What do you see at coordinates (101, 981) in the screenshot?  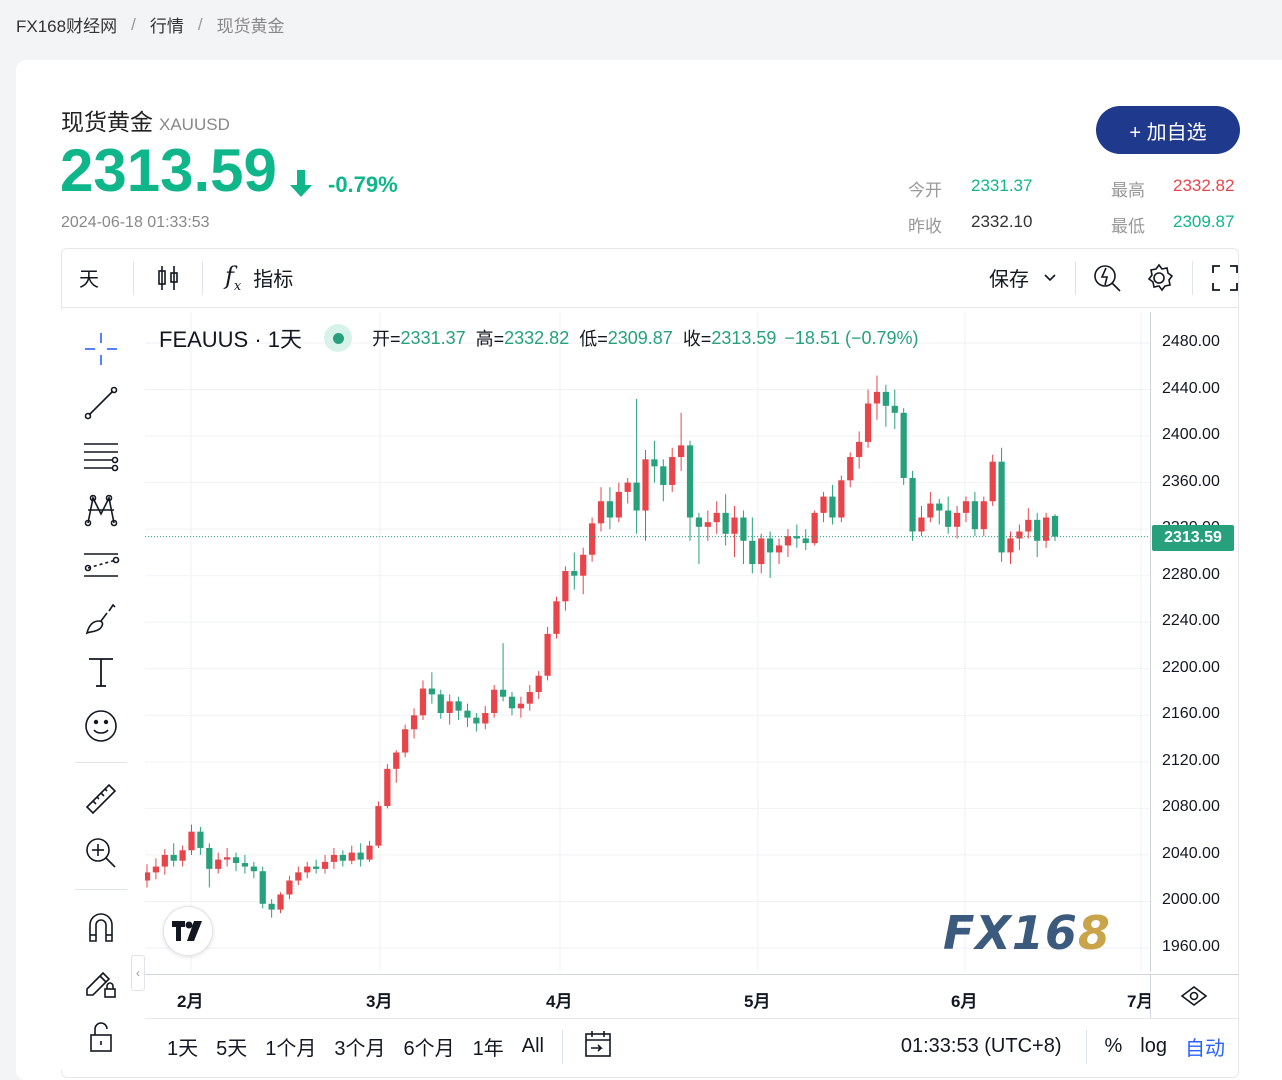 I see `lock-drawing-icon` at bounding box center [101, 981].